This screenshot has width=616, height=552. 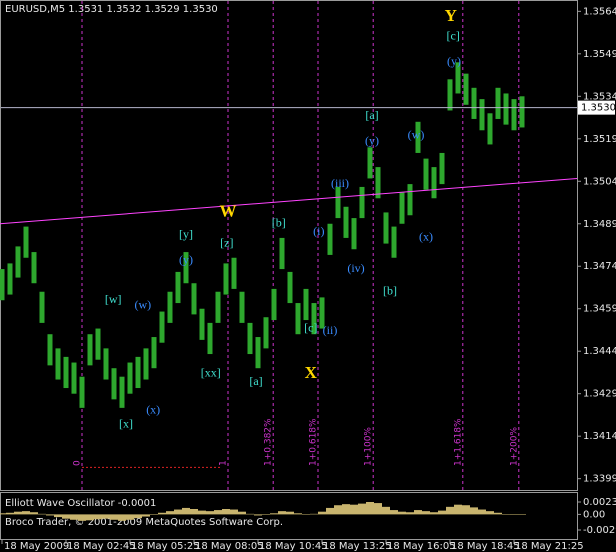 What do you see at coordinates (142, 305) in the screenshot?
I see `wave-label: (w)` at bounding box center [142, 305].